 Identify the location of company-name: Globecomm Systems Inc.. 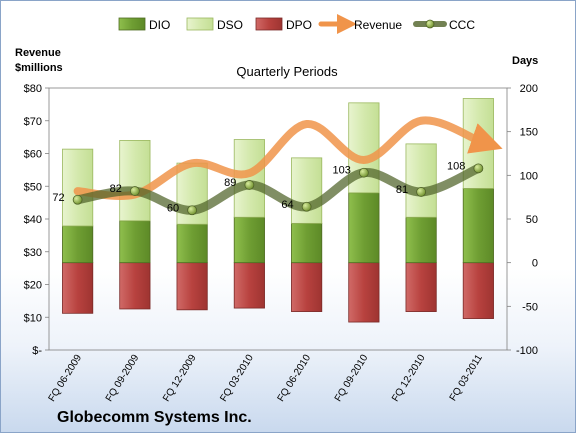
(154, 417).